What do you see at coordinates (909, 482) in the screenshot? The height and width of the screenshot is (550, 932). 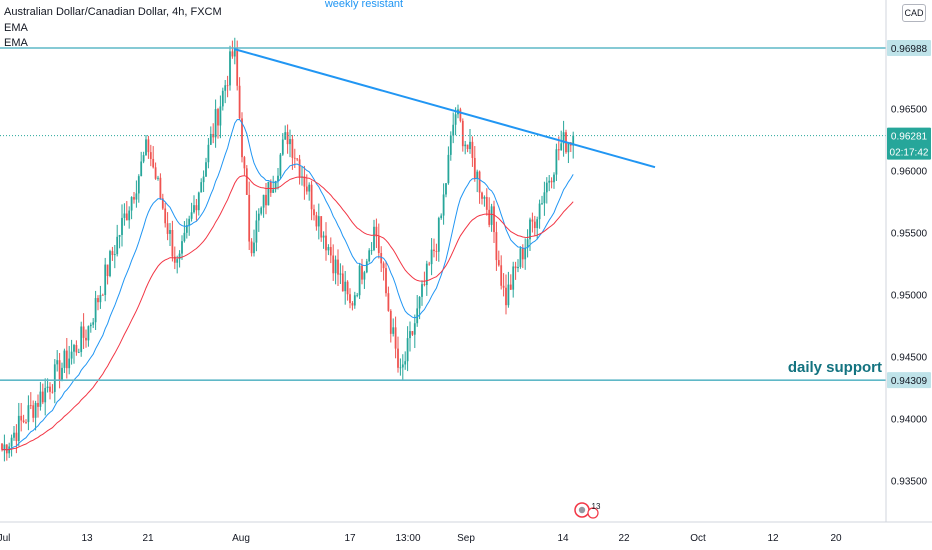 I see `price-tick-label: 0.93500` at bounding box center [909, 482].